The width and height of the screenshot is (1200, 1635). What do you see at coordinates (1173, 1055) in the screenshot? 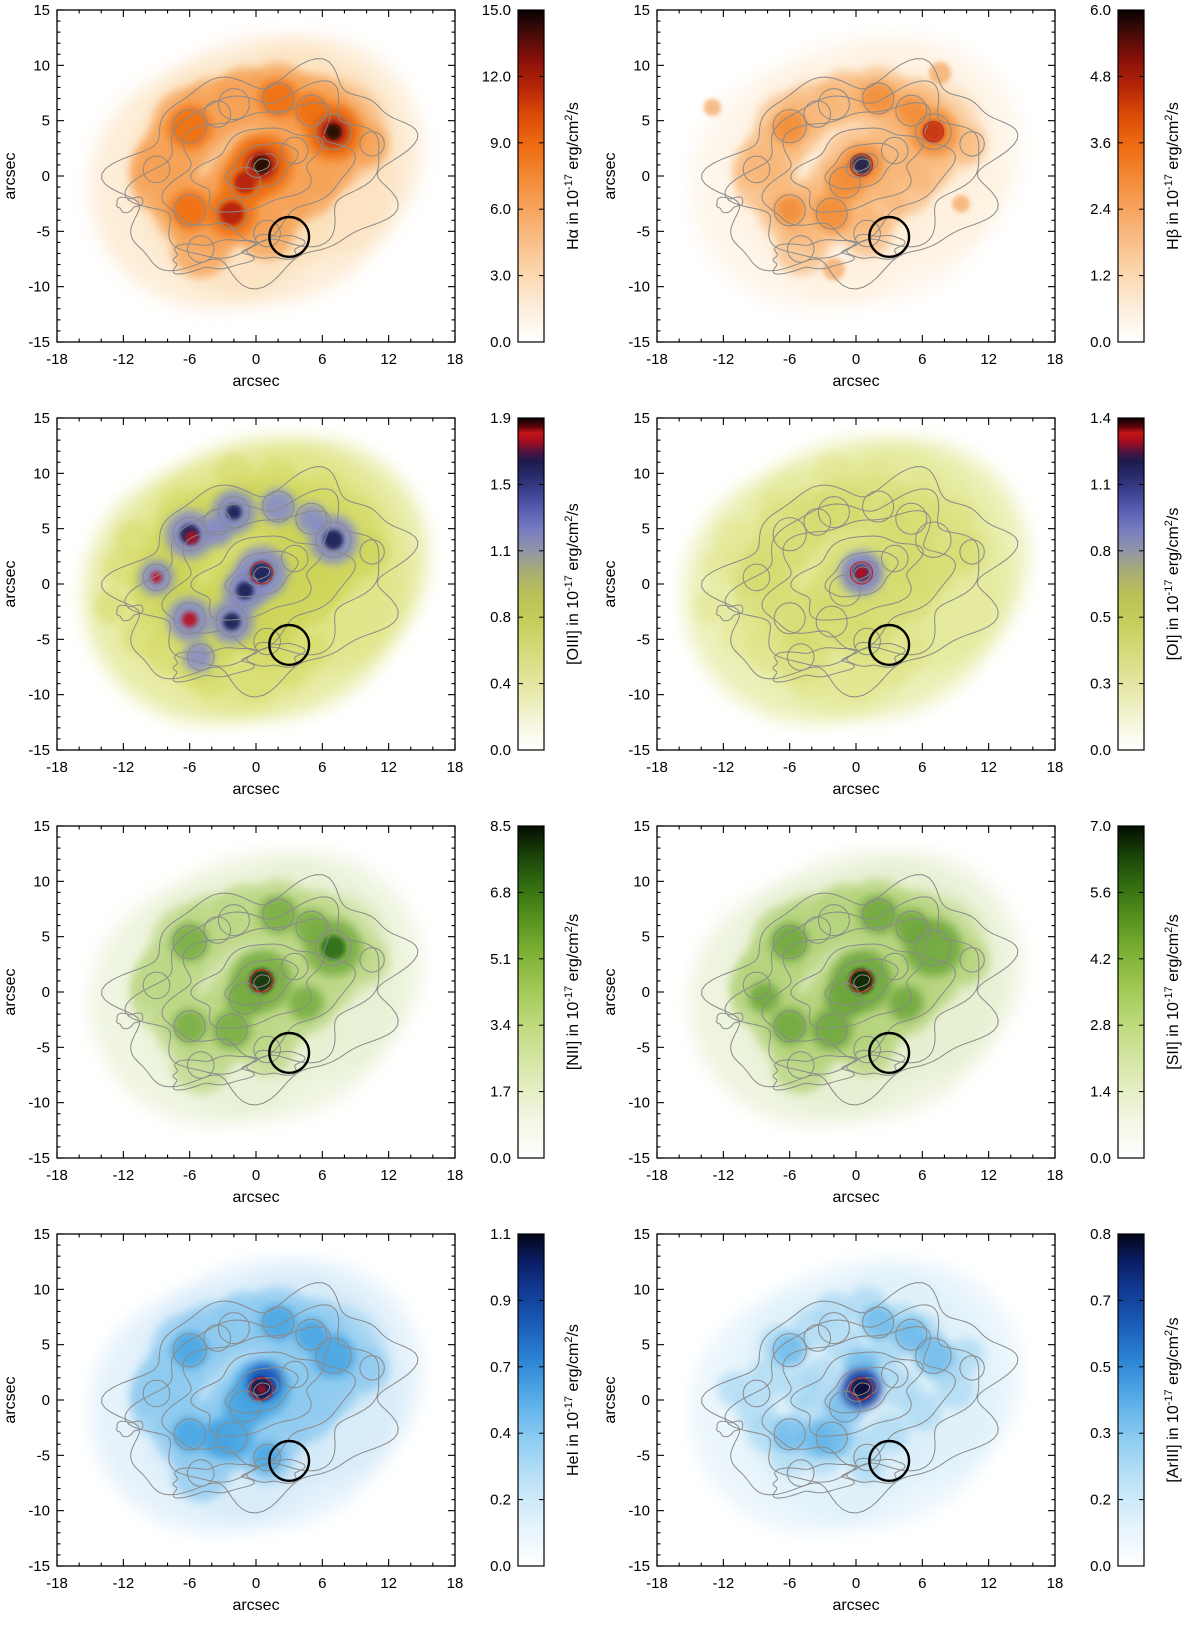
I see `colorbar-label-species: [SII]` at bounding box center [1173, 1055].